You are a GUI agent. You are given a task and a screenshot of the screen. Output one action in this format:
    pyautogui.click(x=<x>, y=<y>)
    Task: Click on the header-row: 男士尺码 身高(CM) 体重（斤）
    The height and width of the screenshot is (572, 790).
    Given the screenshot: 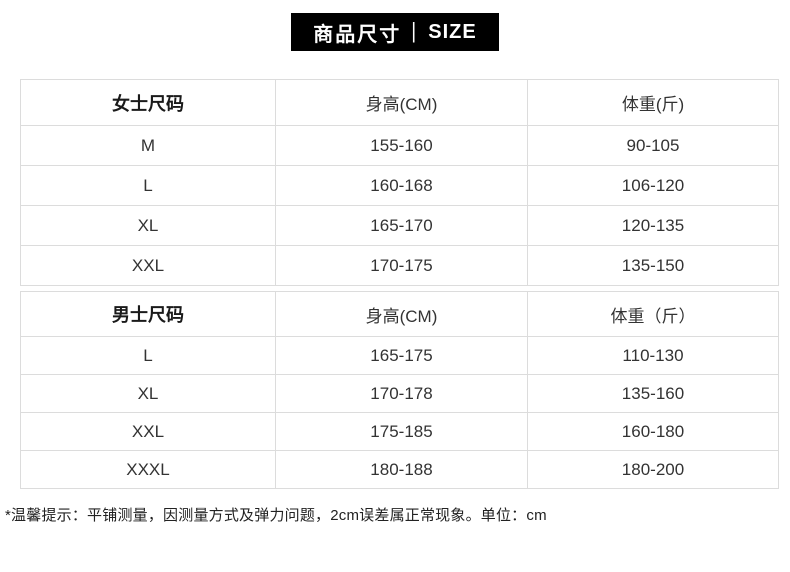 What is the action you would take?
    pyautogui.click(x=399, y=314)
    